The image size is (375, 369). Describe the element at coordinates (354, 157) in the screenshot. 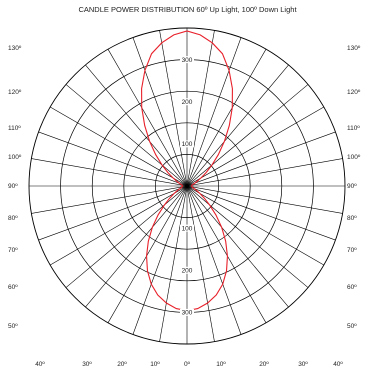

I see `right-angle-label: 100º` at that location.